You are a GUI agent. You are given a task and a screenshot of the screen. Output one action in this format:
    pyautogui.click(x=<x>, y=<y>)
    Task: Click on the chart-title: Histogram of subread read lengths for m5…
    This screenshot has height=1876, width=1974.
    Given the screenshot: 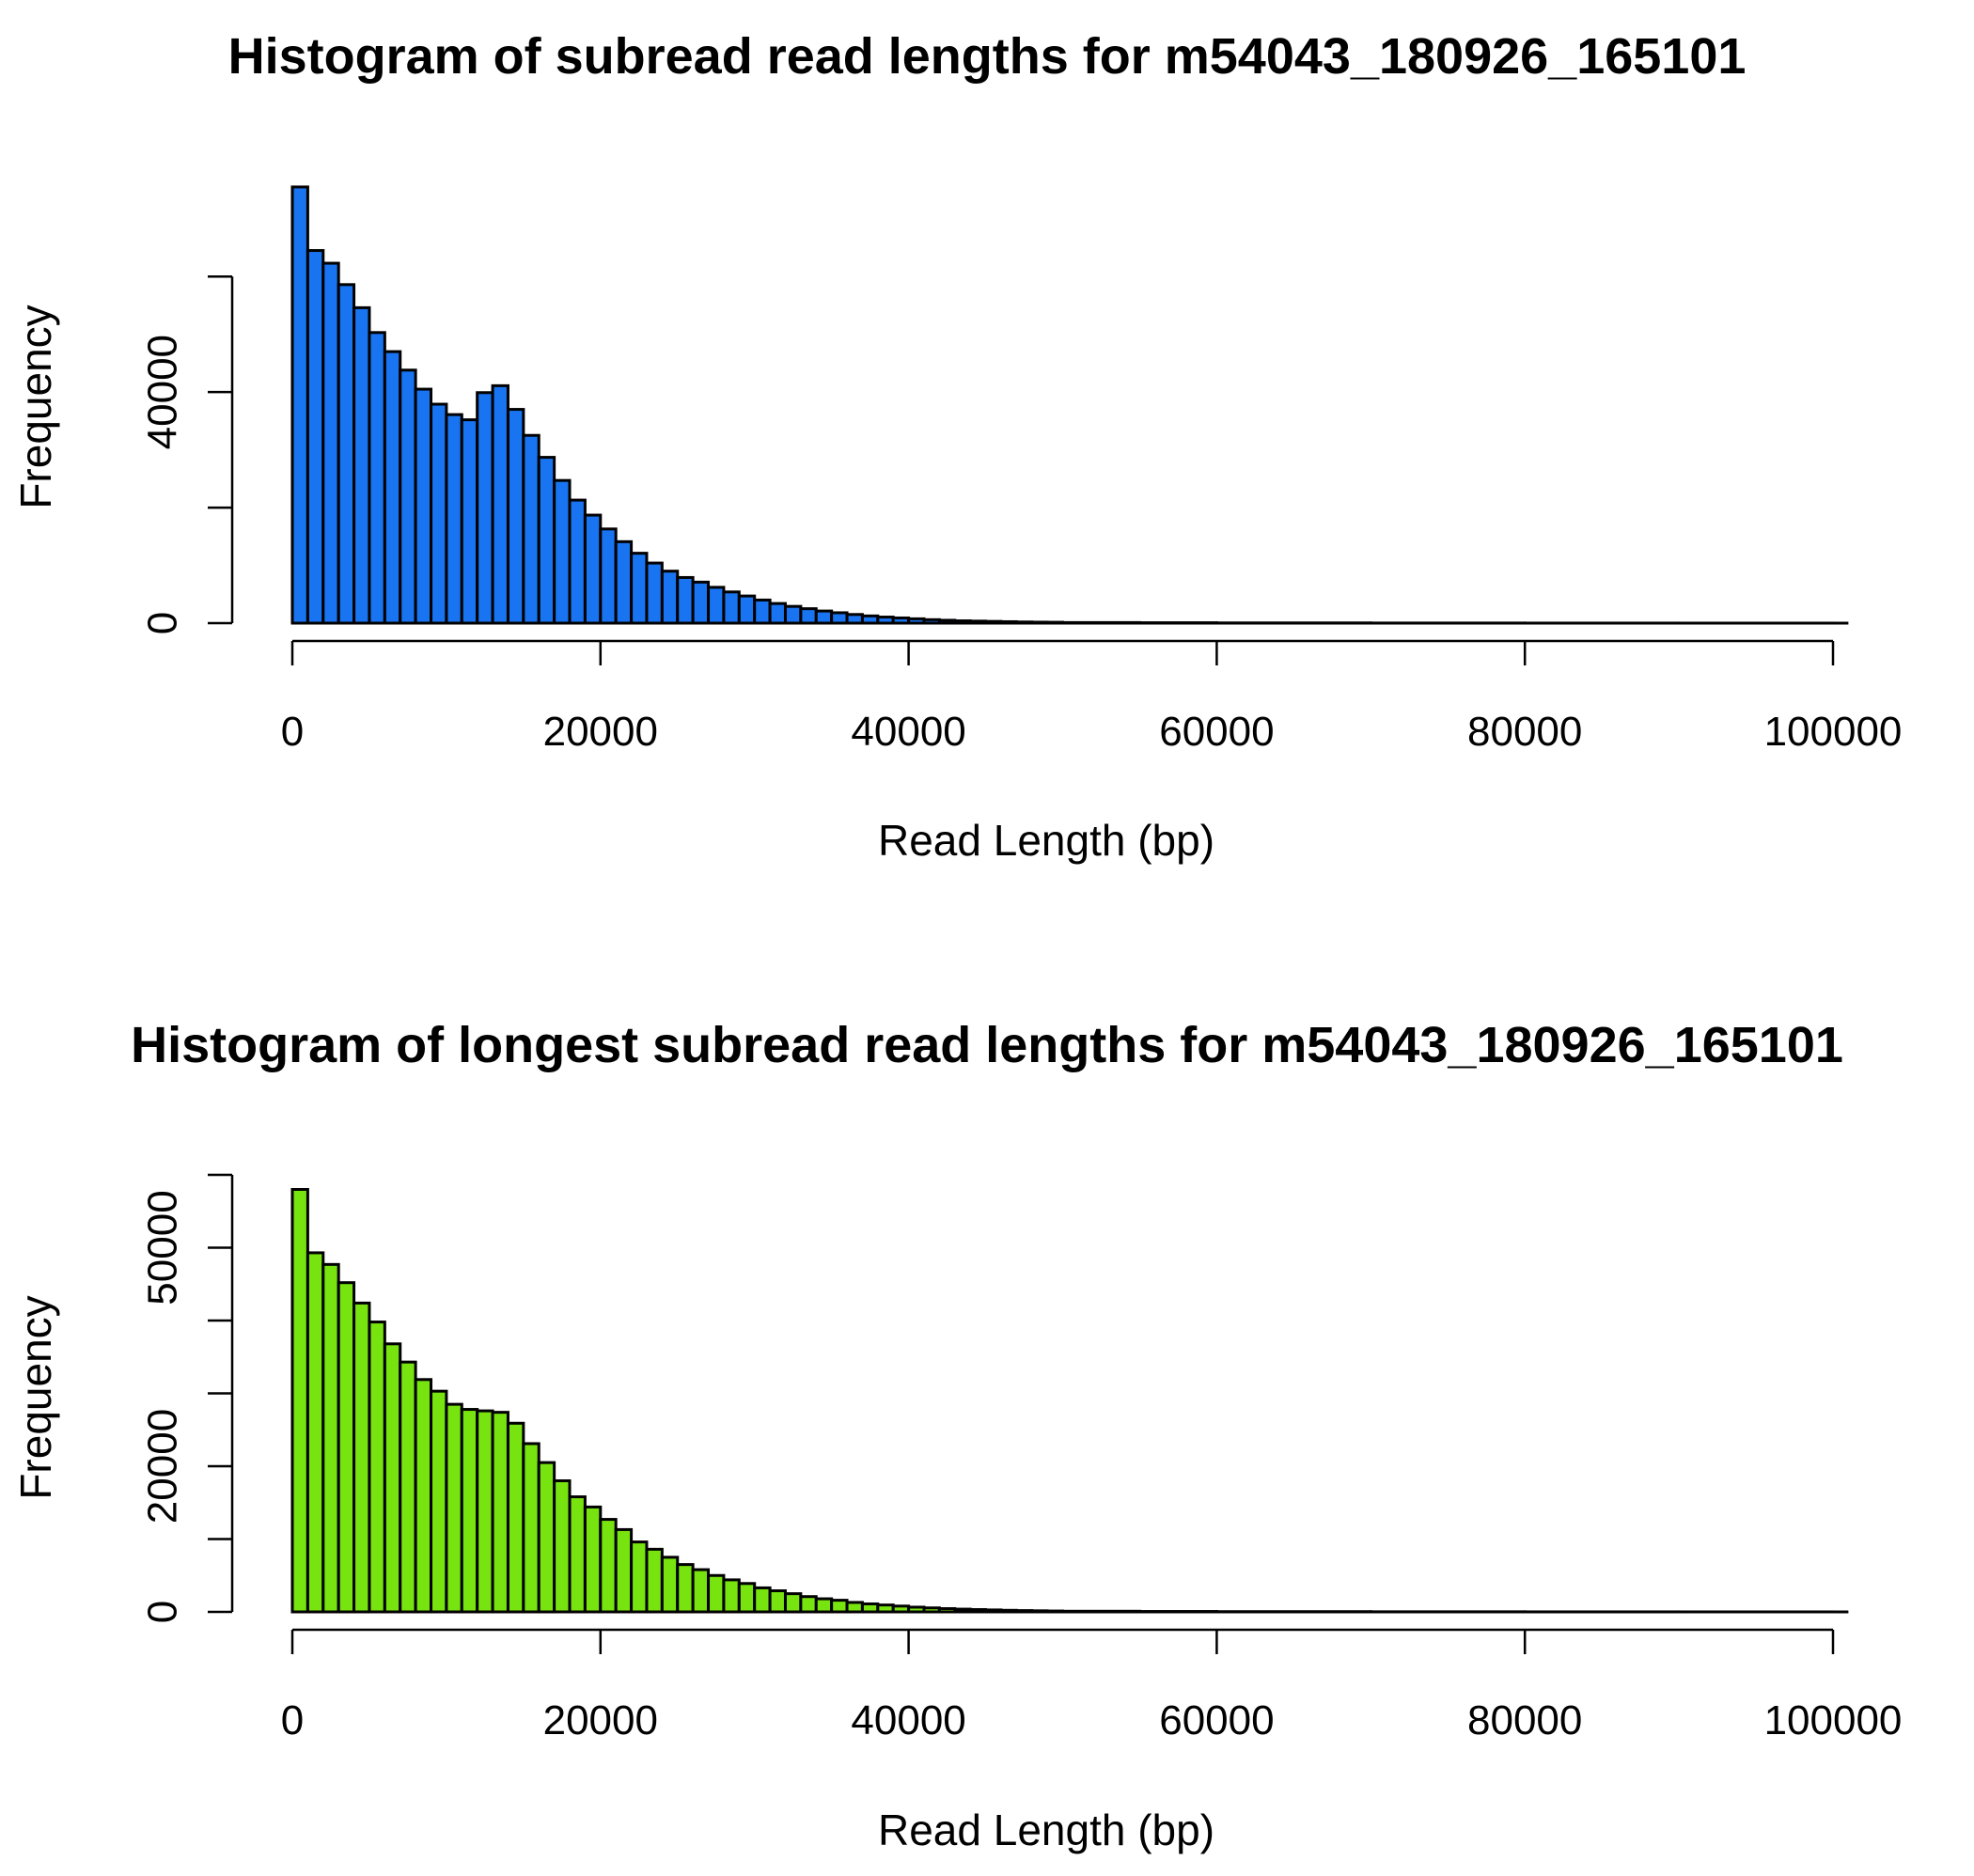 What is the action you would take?
    pyautogui.click(x=987, y=57)
    